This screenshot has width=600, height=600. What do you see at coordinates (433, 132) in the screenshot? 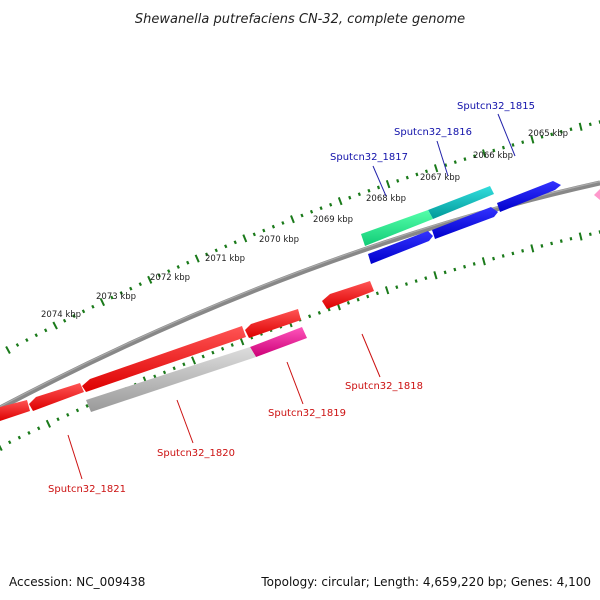
I see `gene-label-1816: Sputcn32_1816` at bounding box center [433, 132].